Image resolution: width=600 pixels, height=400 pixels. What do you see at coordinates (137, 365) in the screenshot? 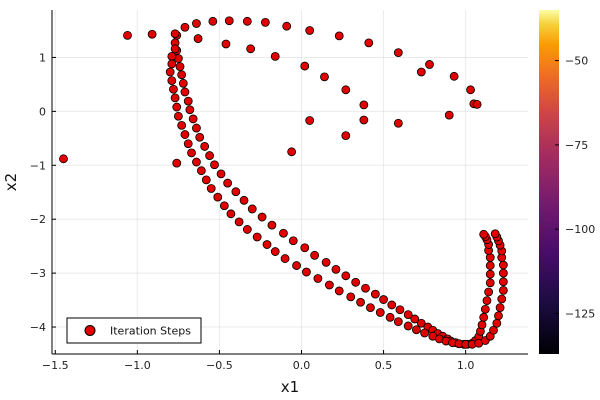
I see `x-tick-label: −1.0` at bounding box center [137, 365].